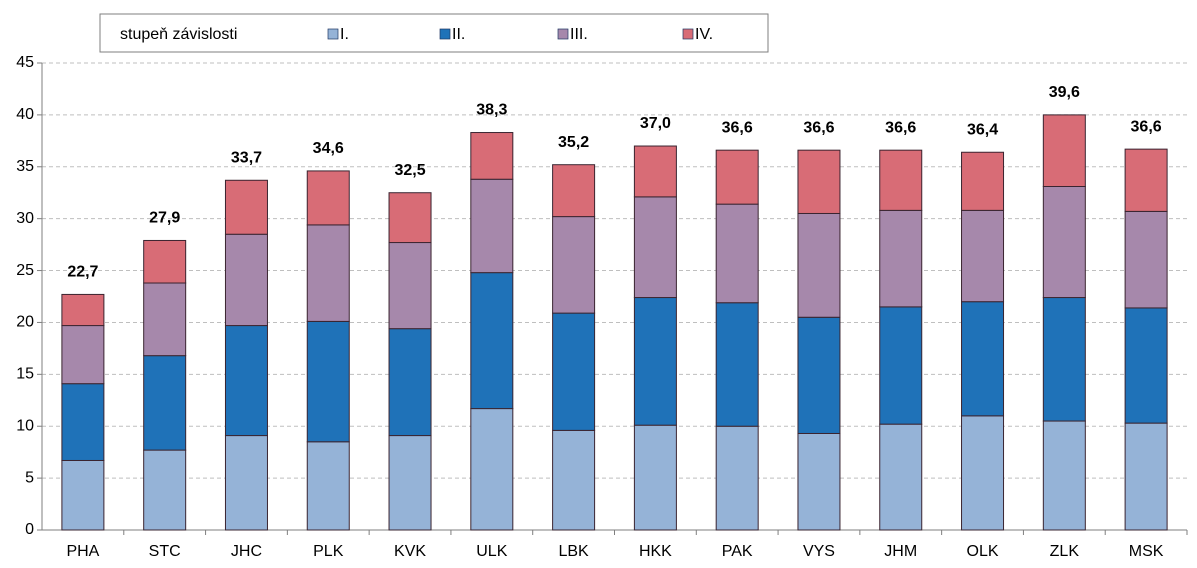 Image resolution: width=1197 pixels, height=568 pixels. Describe the element at coordinates (246, 157) in the screenshot. I see `total-label: 33,7` at that location.